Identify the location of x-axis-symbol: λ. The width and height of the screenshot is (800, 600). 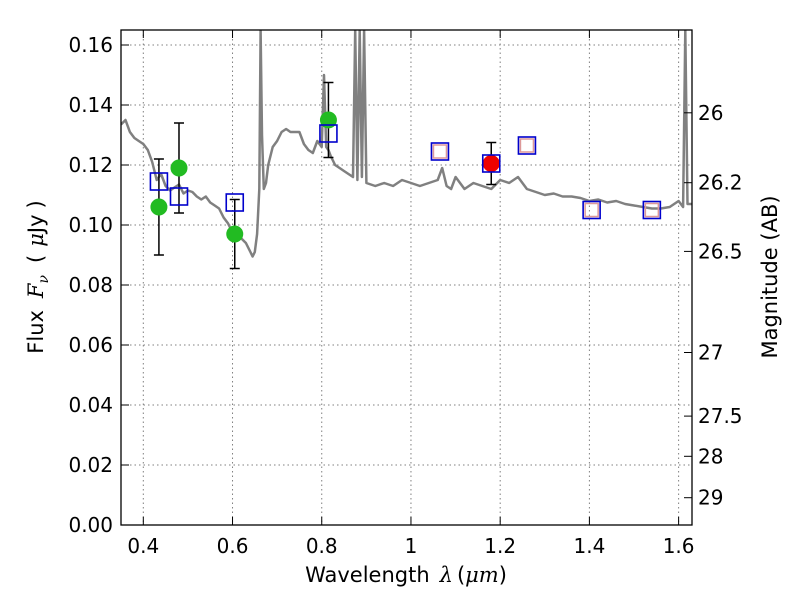
(446, 575).